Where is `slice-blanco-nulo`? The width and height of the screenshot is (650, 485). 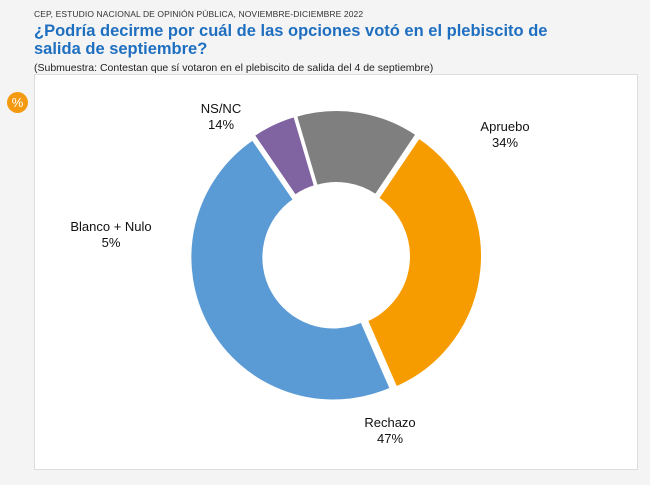 slice-blanco-nulo is located at coordinates (284, 155).